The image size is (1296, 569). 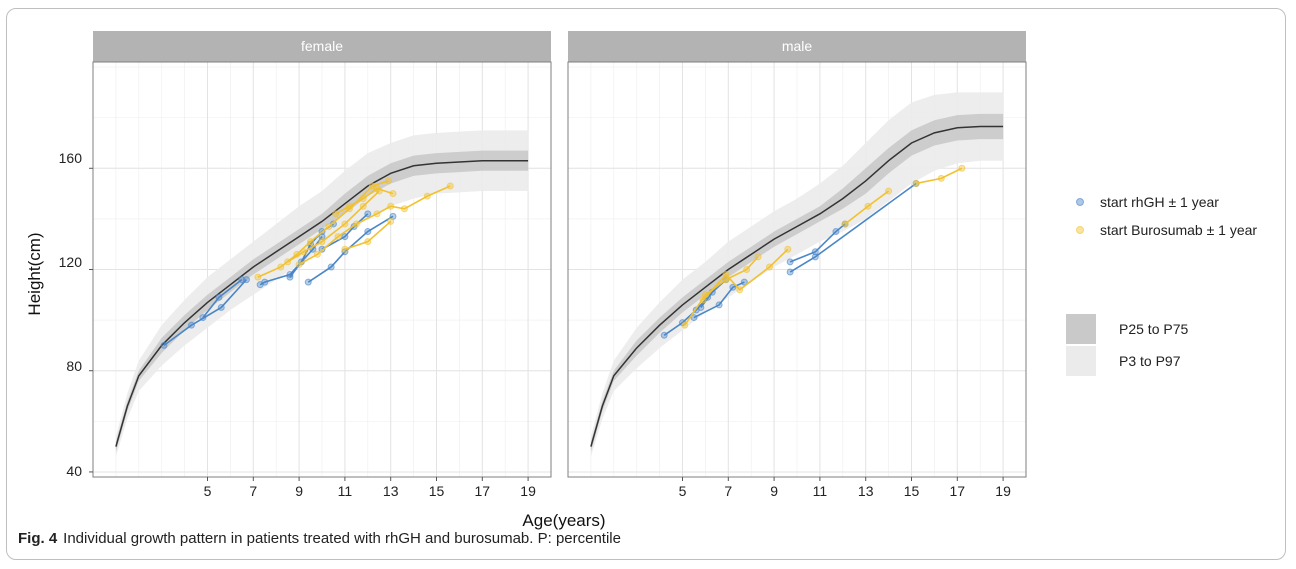 What do you see at coordinates (1147, 202) in the screenshot?
I see `legend-series-rhgh: start rhGH ± 1 year` at bounding box center [1147, 202].